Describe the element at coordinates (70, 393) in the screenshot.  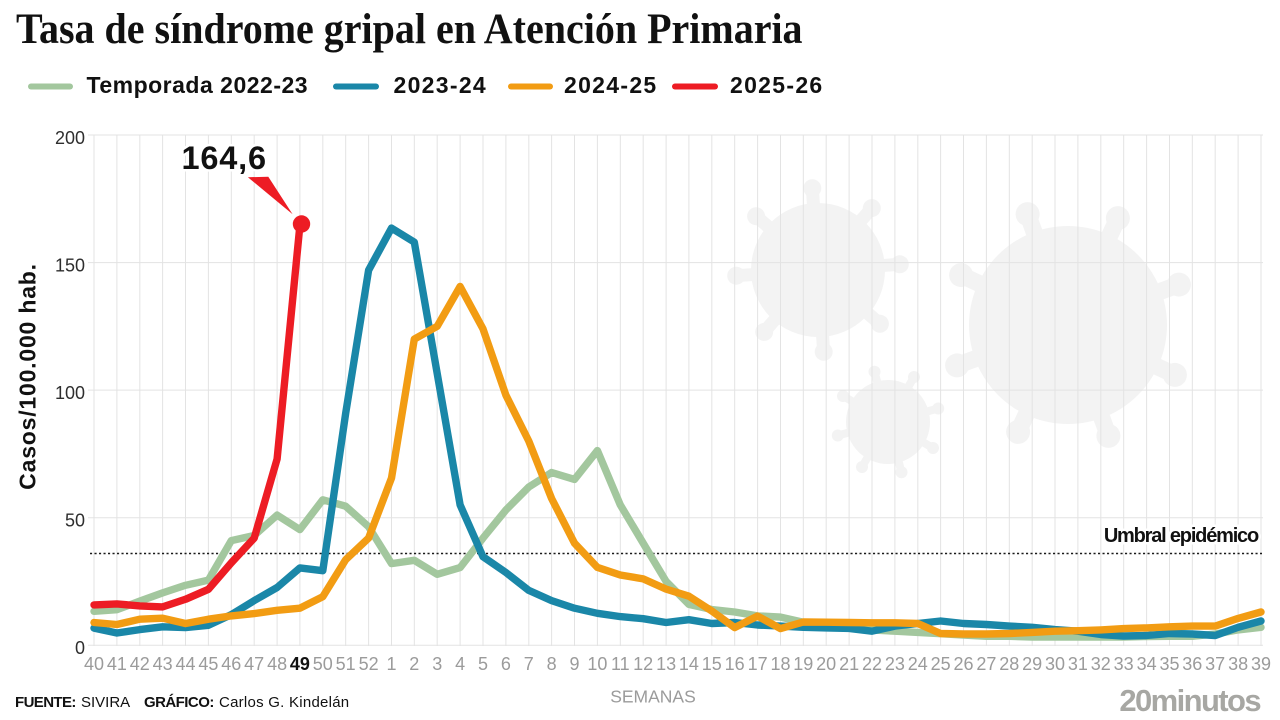
I see `svg-text: 100` at that location.